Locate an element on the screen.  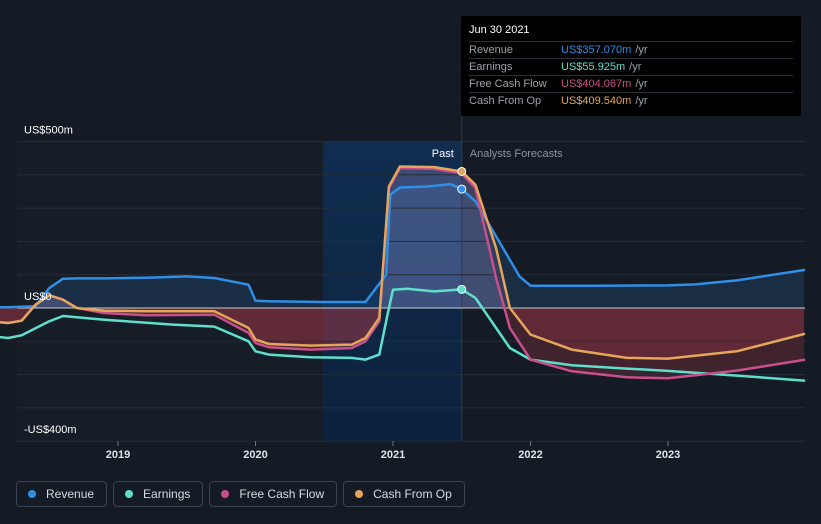
legend-label: Cash From Op is located at coordinates (412, 494).